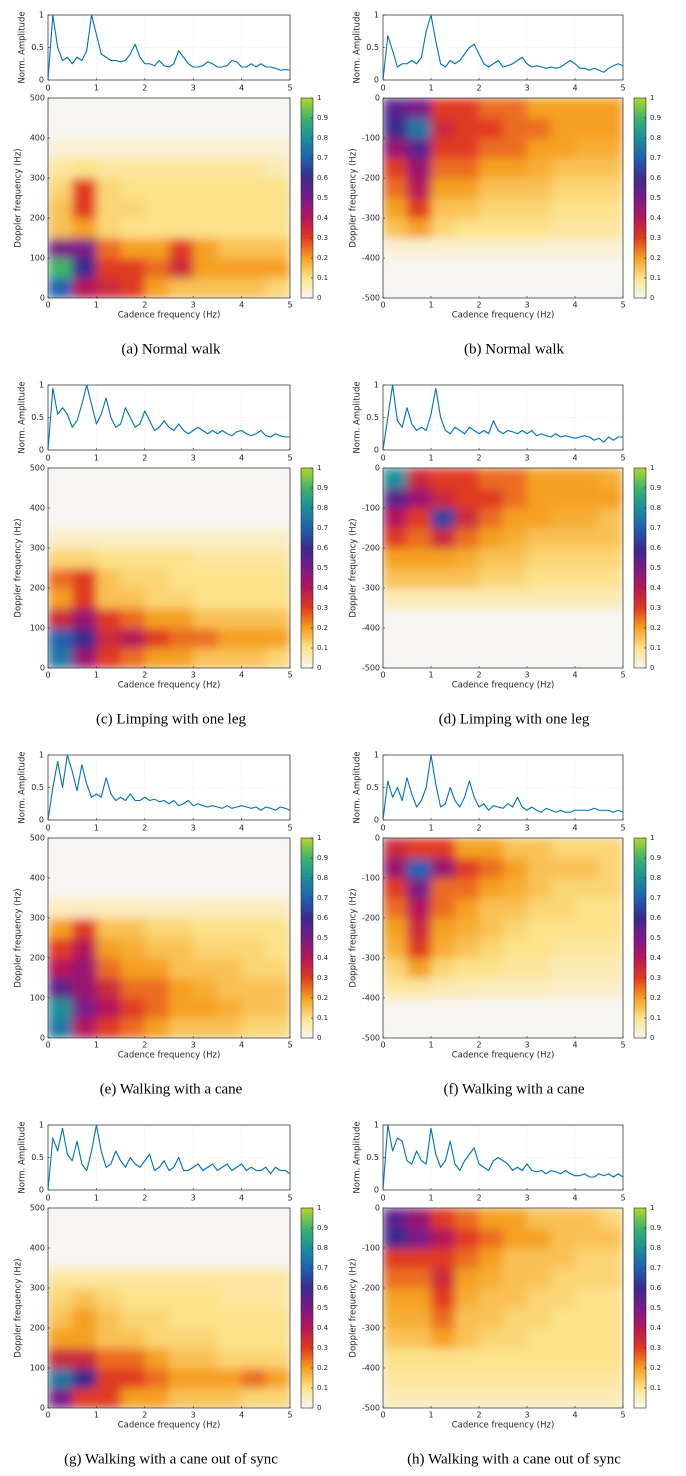 Image resolution: width=686 pixels, height=1476 pixels. What do you see at coordinates (169, 1056) in the screenshot?
I see `x-axis-label: Cadence frequency (Hz)` at bounding box center [169, 1056].